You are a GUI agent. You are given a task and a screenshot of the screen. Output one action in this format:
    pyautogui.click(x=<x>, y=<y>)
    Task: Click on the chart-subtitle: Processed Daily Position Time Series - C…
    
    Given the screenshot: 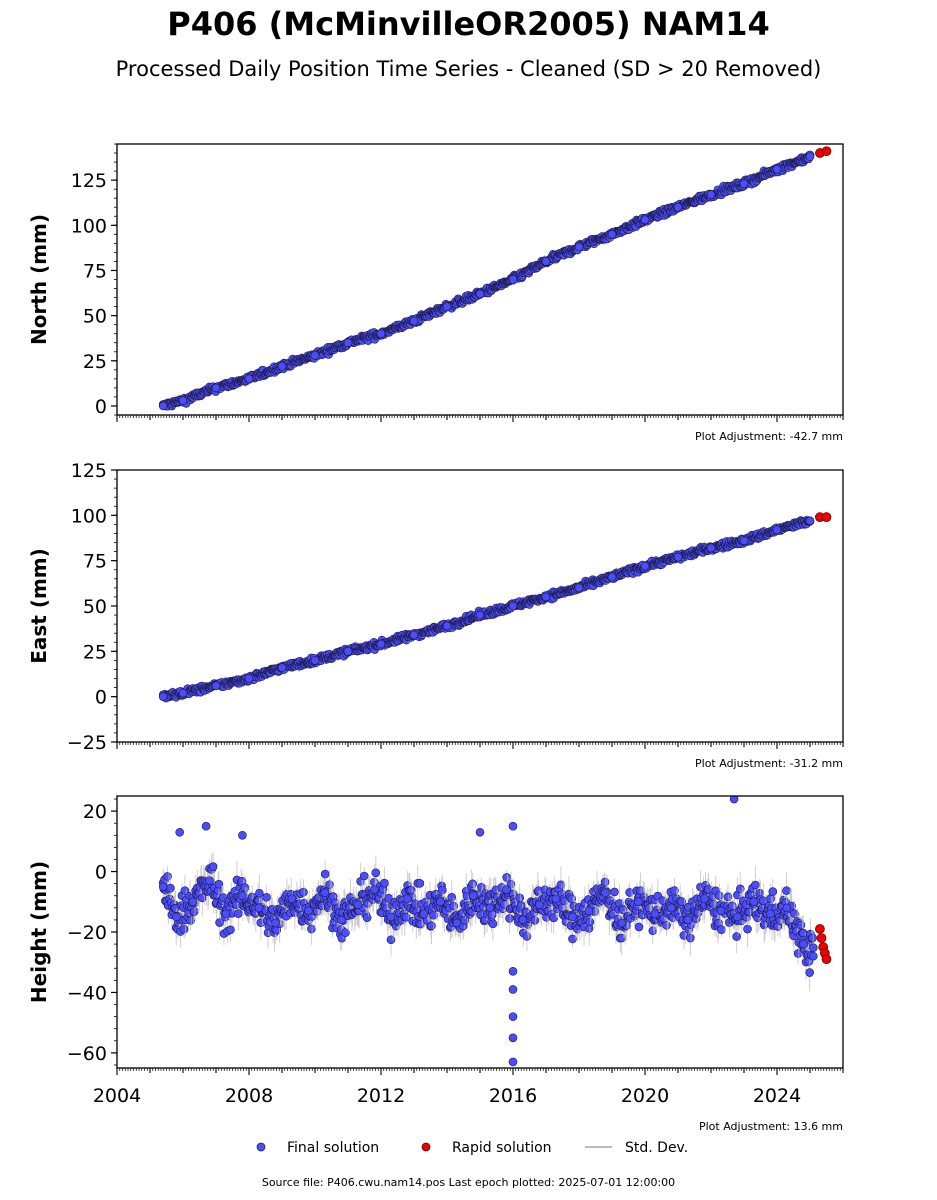 What is the action you would take?
    pyautogui.click(x=468, y=69)
    